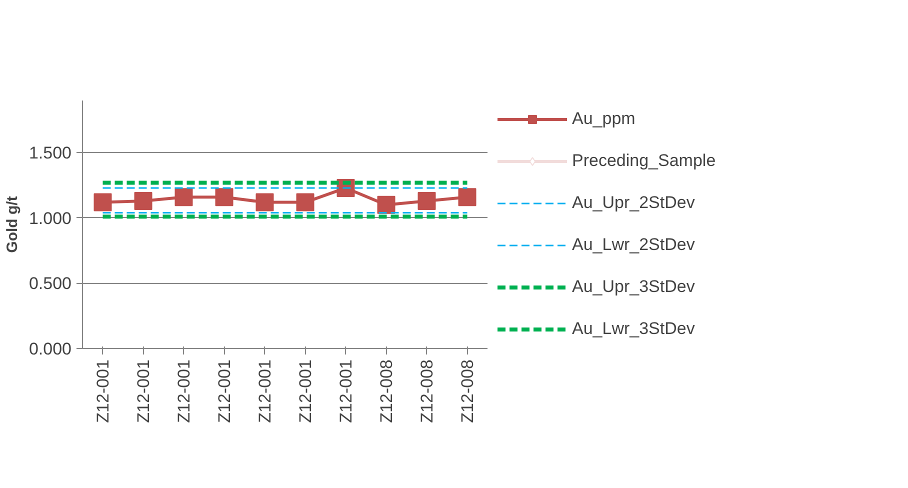  What do you see at coordinates (633, 245) in the screenshot?
I see `legend-label: Au_Lwr_2StDev` at bounding box center [633, 245].